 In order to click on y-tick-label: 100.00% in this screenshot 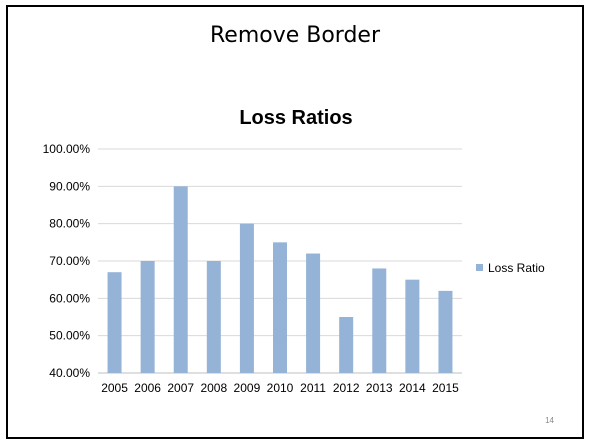, I will do `click(67, 149)`.